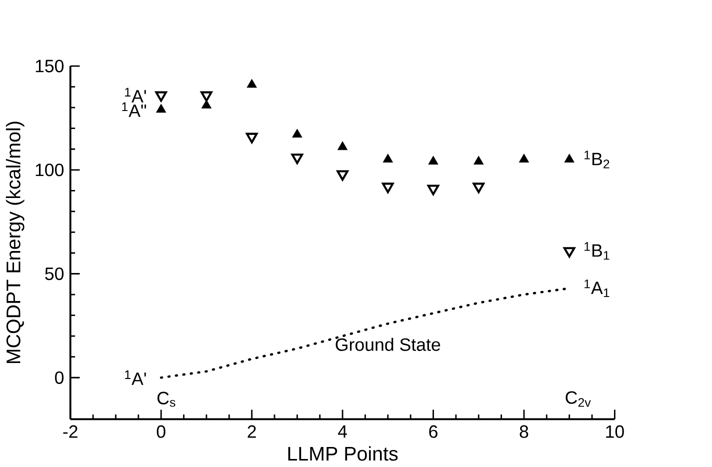  I want to click on y-tick-label: 150, so click(50, 66).